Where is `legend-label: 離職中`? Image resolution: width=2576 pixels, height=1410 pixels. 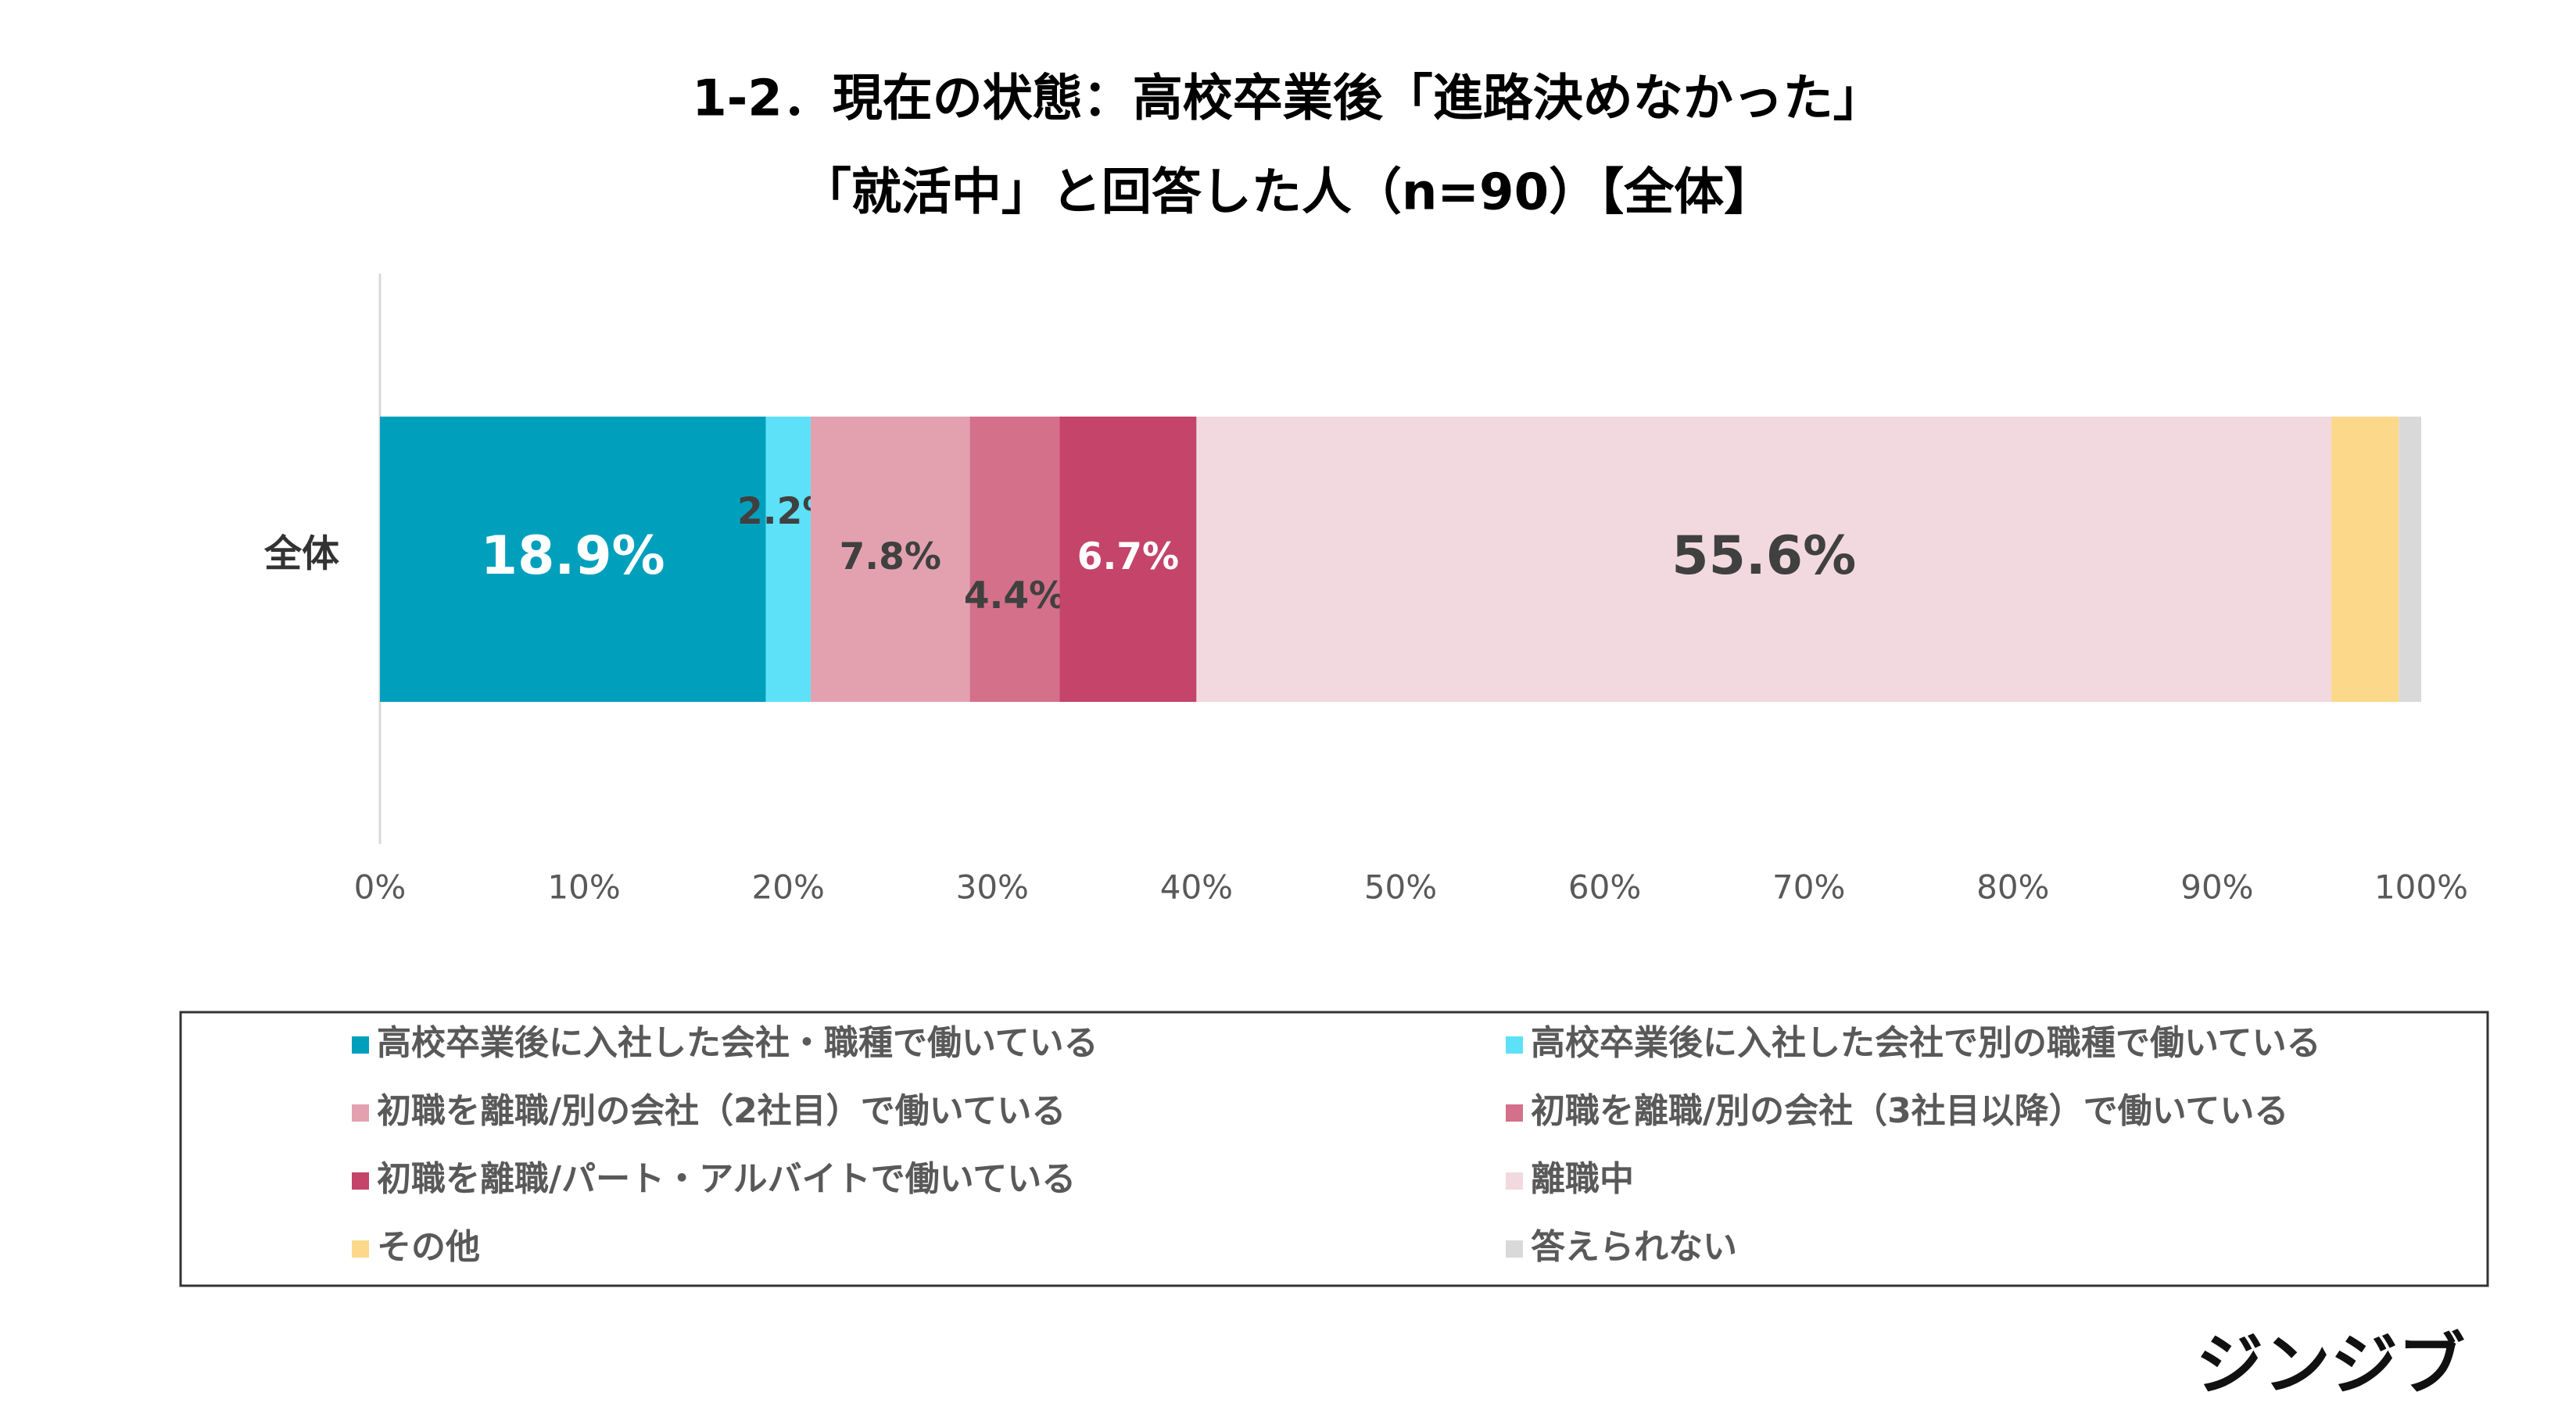
legend-label: 離職中 is located at coordinates (1582, 1179).